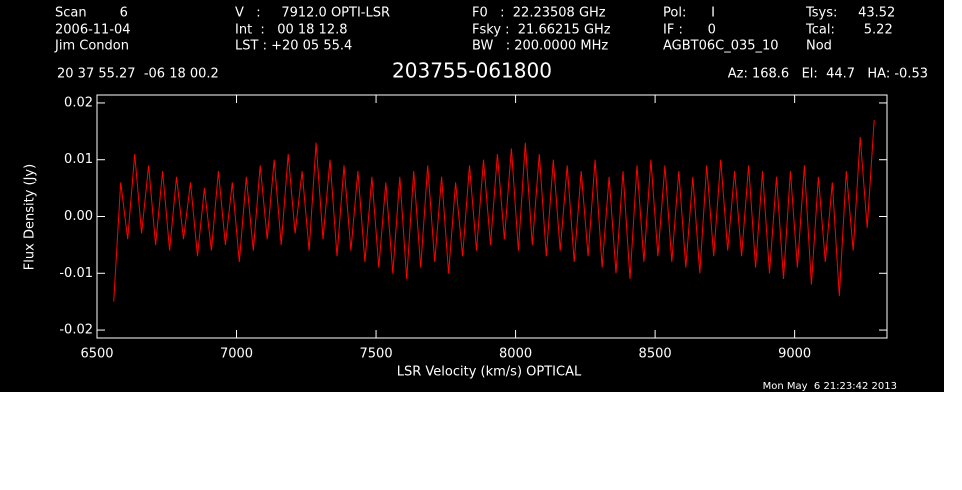 Image resolution: width=962 pixels, height=490 pixels. I want to click on header-field: BW : 200.0000 MHz, so click(540, 46).